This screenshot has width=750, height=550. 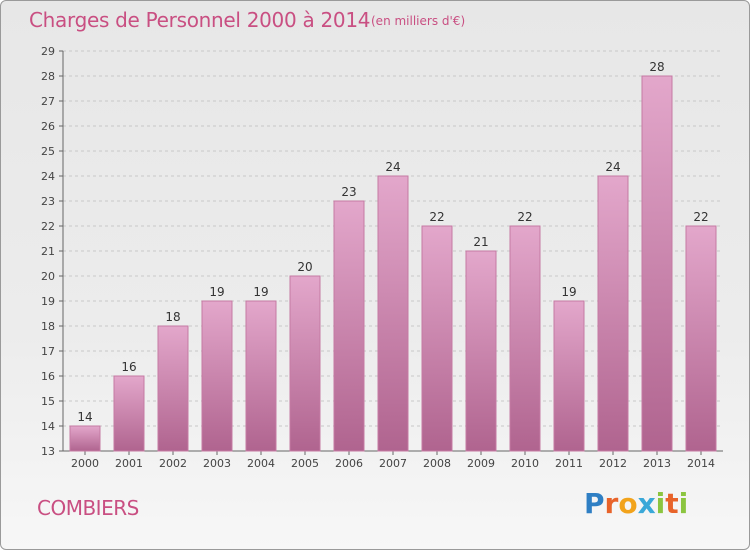 I want to click on data-label: 18, so click(x=172, y=317).